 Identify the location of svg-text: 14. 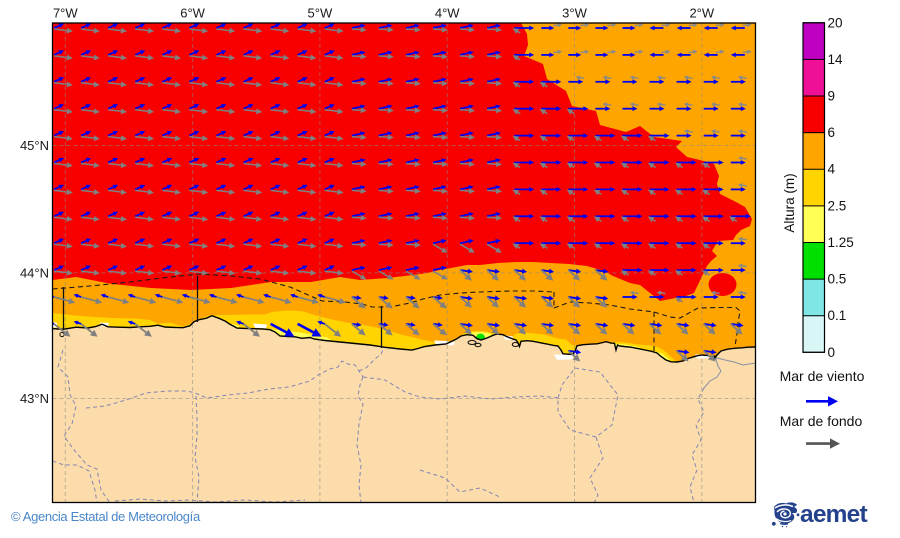
(836, 59).